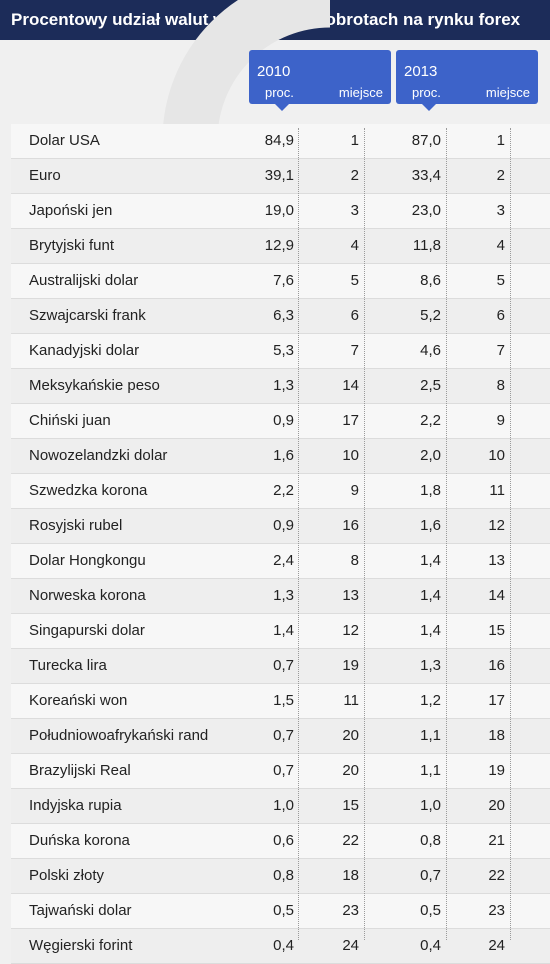 The height and width of the screenshot is (964, 550). I want to click on percent-2013: 0,5, so click(430, 910).